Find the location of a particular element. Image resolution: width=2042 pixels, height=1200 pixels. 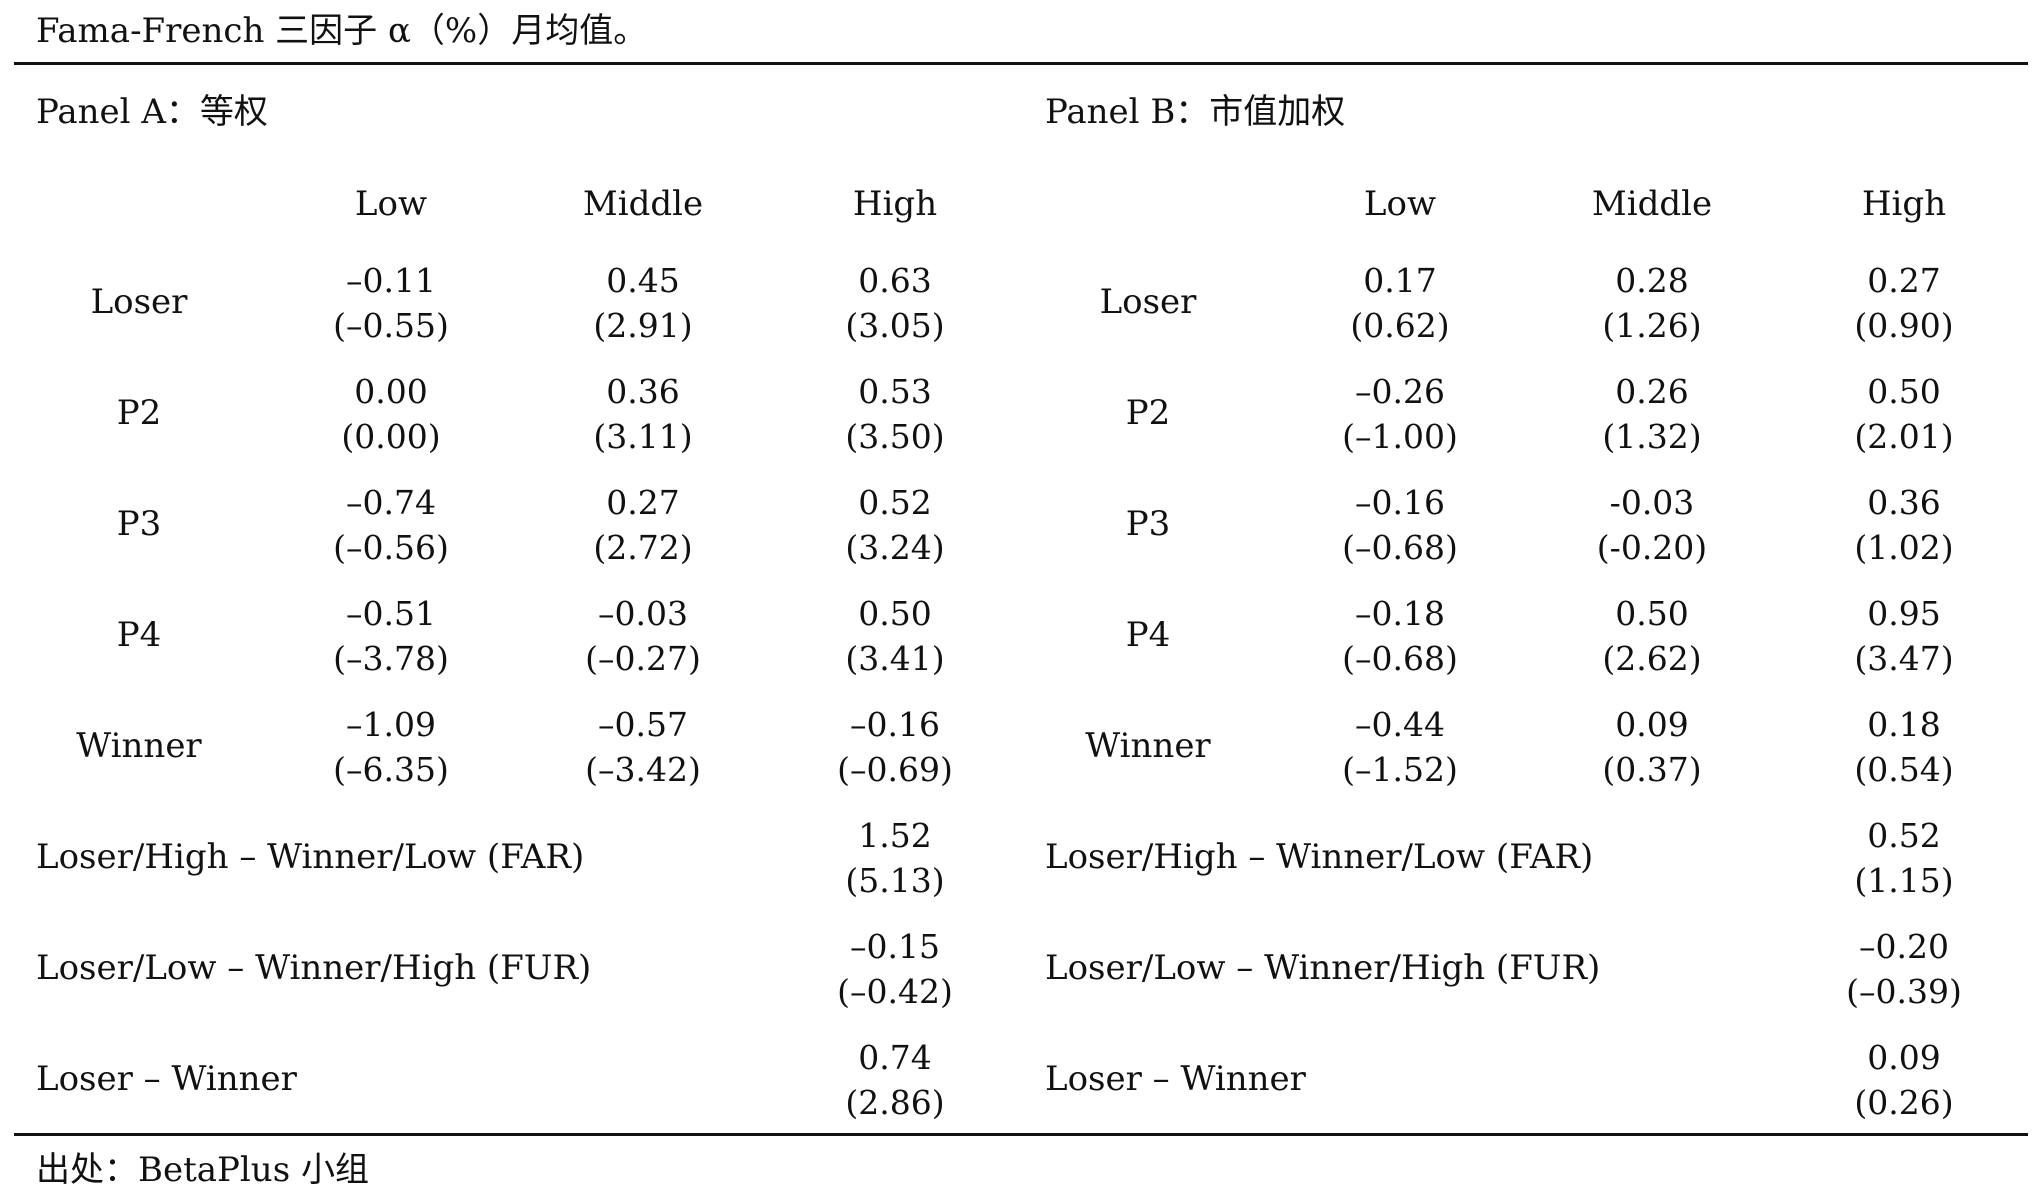

table-cell: –0.11 (–0.55) is located at coordinates (391, 303).